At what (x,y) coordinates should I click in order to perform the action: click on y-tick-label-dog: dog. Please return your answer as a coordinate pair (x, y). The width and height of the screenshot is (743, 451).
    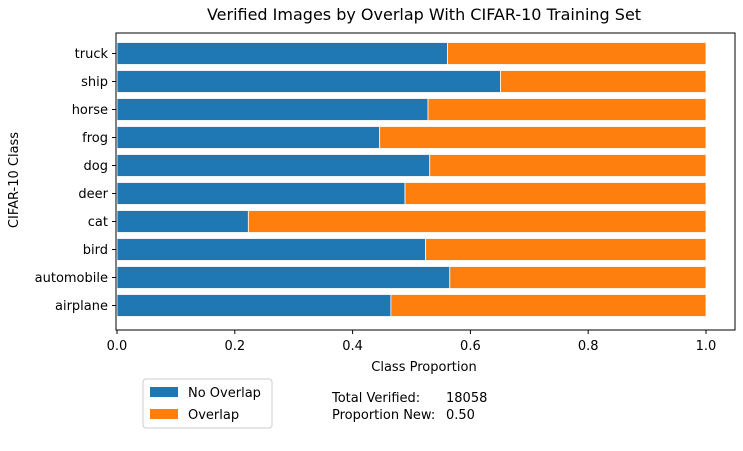
    Looking at the image, I should click on (96, 166).